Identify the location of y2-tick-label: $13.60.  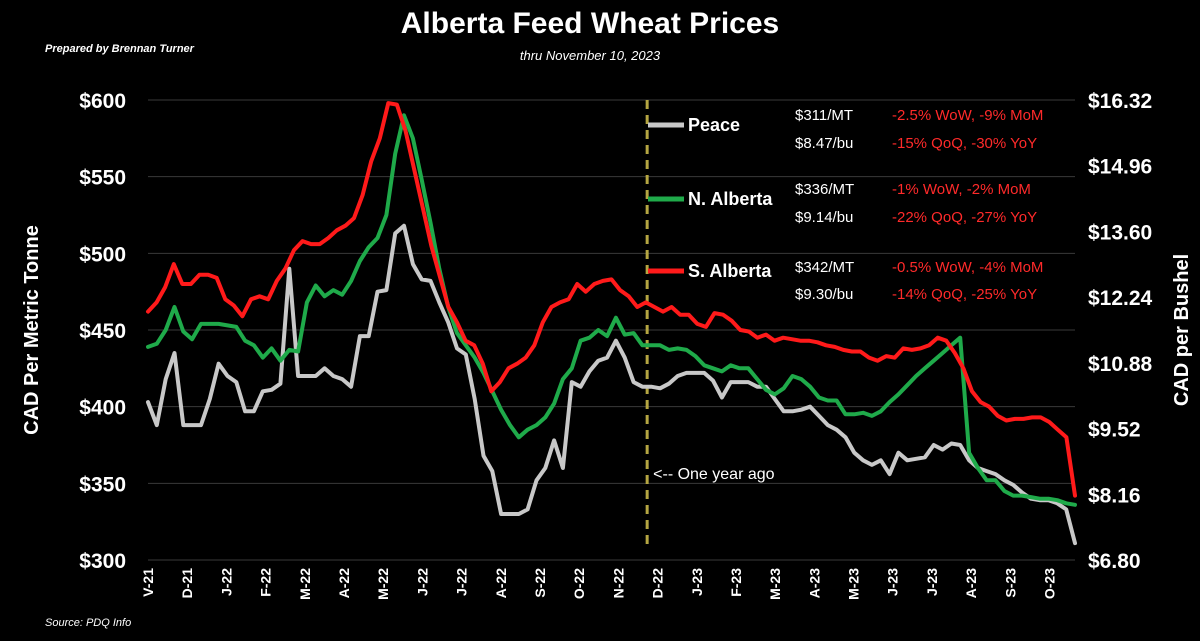
(1120, 232).